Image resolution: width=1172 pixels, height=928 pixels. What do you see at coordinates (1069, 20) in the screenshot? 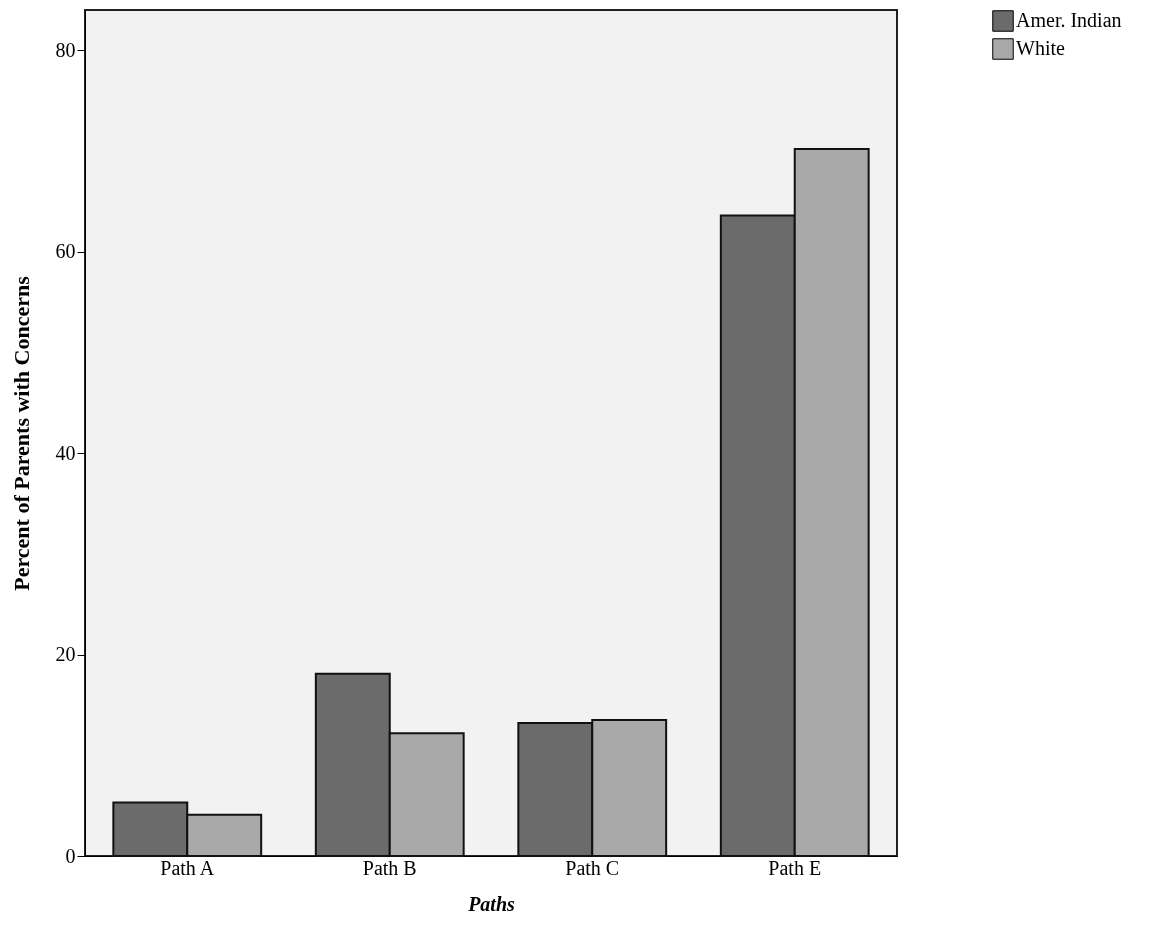
I see `legend-label: Amer. Indian` at bounding box center [1069, 20].